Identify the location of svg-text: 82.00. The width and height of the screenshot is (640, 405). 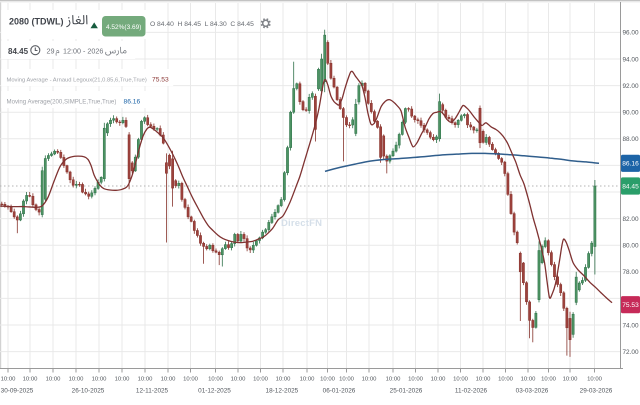
(631, 219).